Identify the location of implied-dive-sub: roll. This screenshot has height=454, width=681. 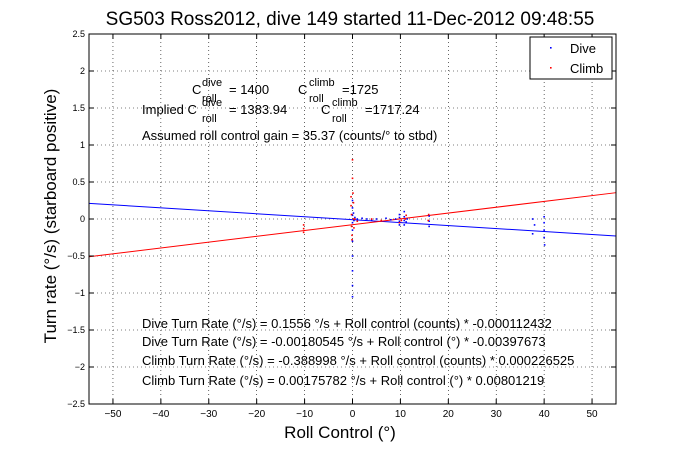
(209, 119).